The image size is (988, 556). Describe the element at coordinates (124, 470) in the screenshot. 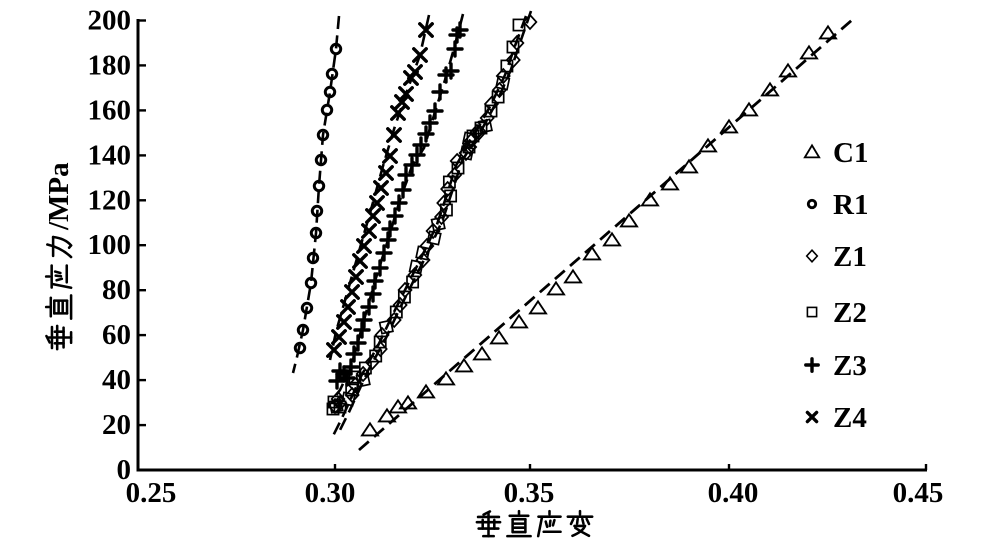

I see `svg-text: 0` at that location.